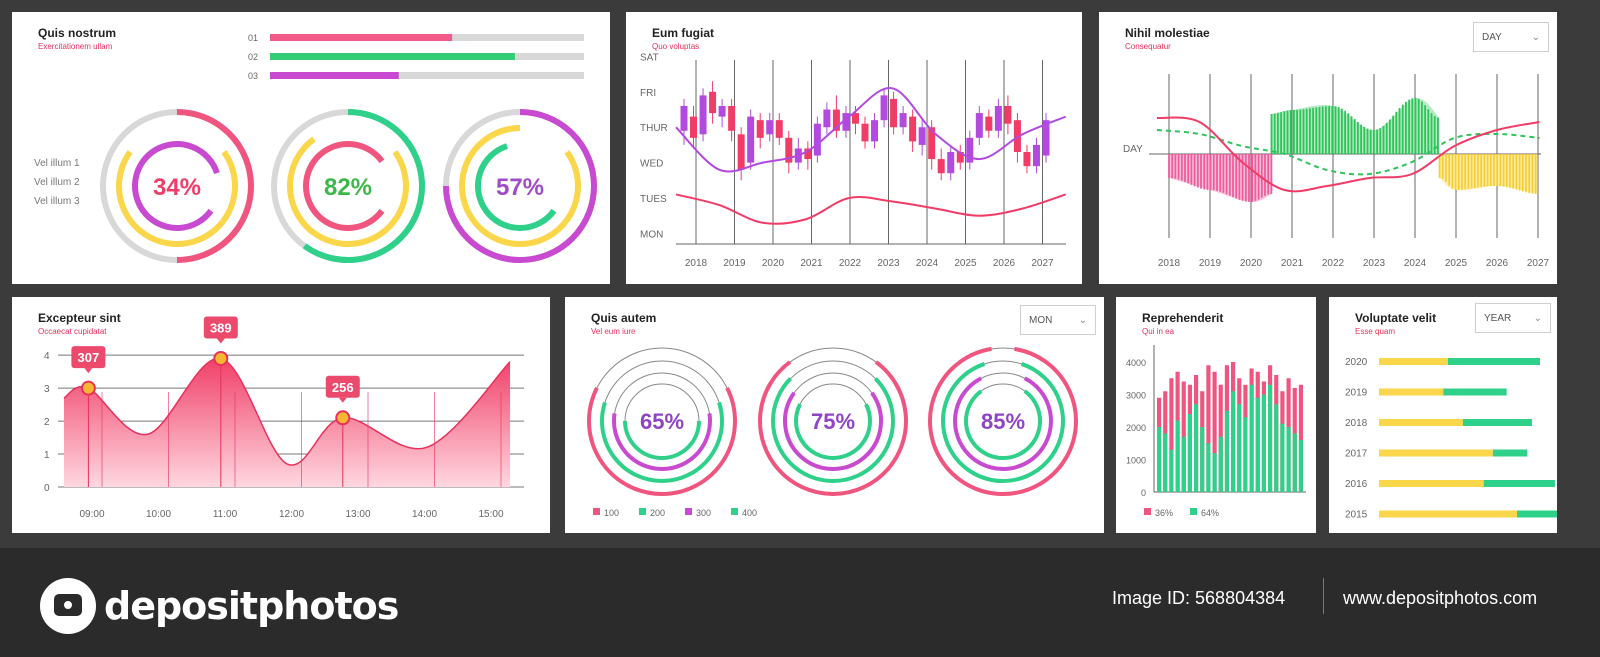 The image size is (1600, 657). I want to click on panel-subtitle: Vel eum iure, so click(613, 331).